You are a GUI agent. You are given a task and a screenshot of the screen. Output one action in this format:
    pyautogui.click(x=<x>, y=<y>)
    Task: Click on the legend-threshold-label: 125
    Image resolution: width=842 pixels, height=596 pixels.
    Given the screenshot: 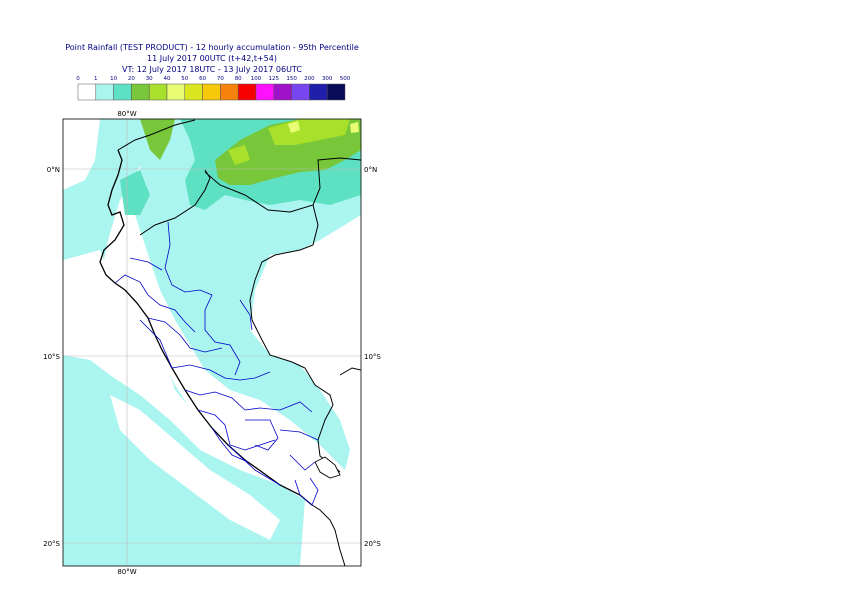 What is the action you would take?
    pyautogui.click(x=274, y=79)
    